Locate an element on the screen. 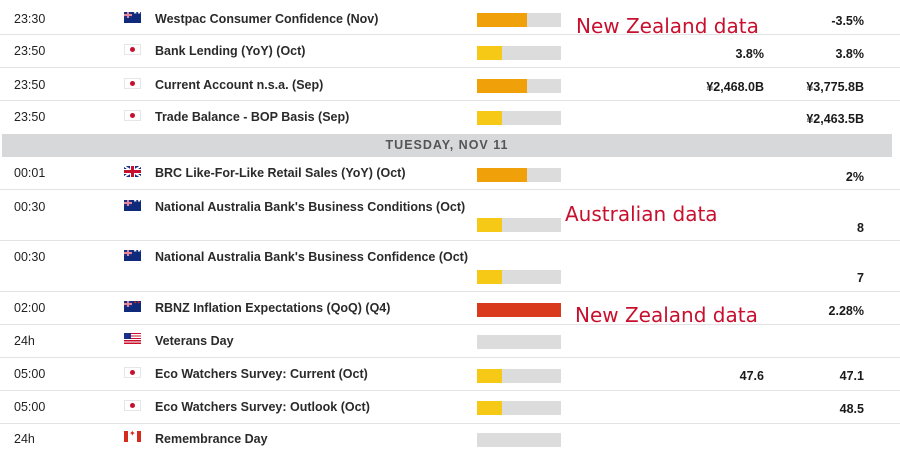 The image size is (900, 456). event-name: Current Account n.s.a. (Sep) is located at coordinates (239, 85).